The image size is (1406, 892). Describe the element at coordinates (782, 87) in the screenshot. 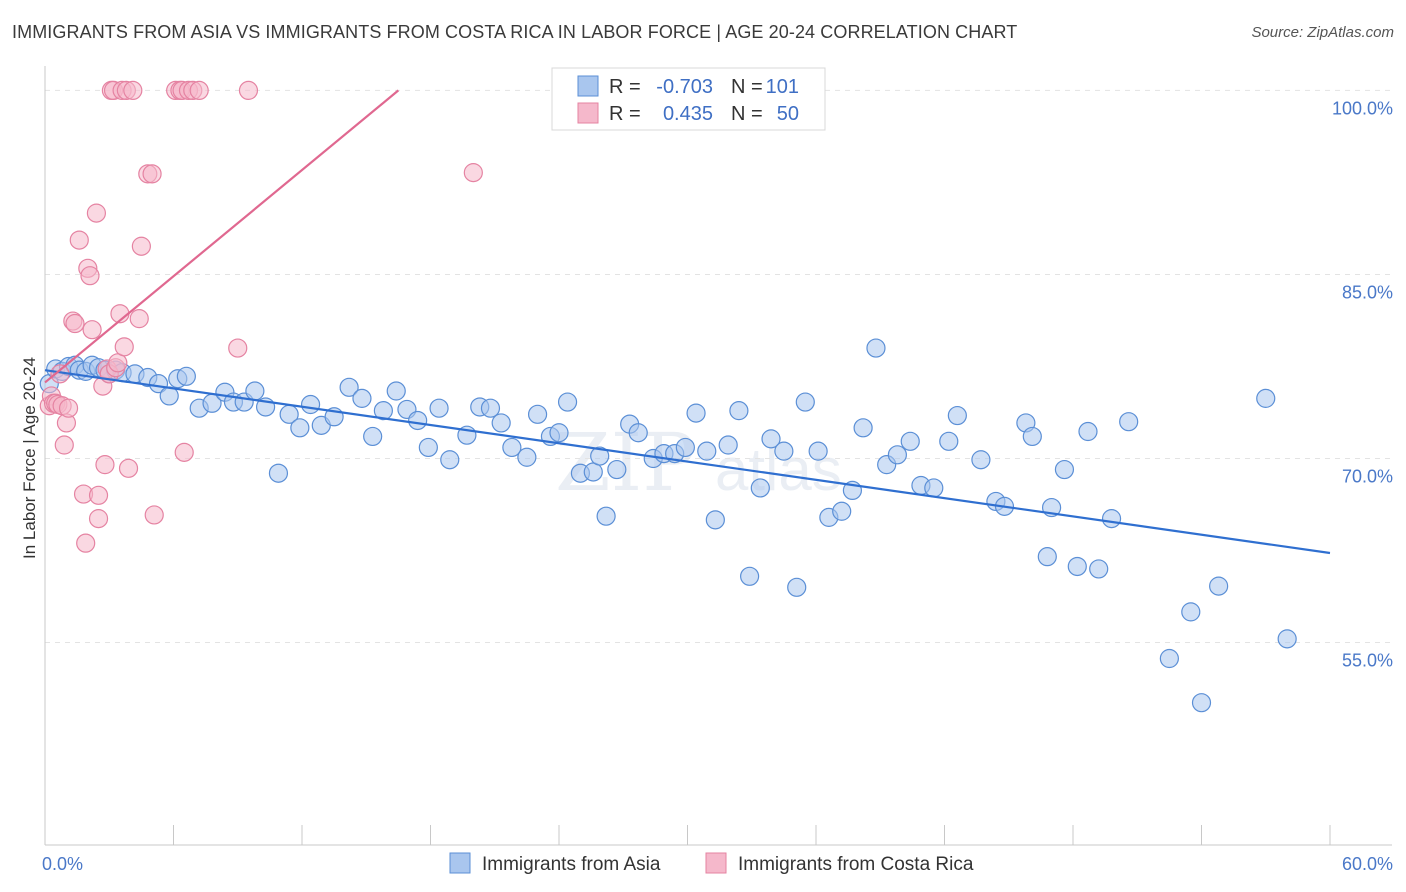

I see `legend-n-value-asia: 101` at that location.